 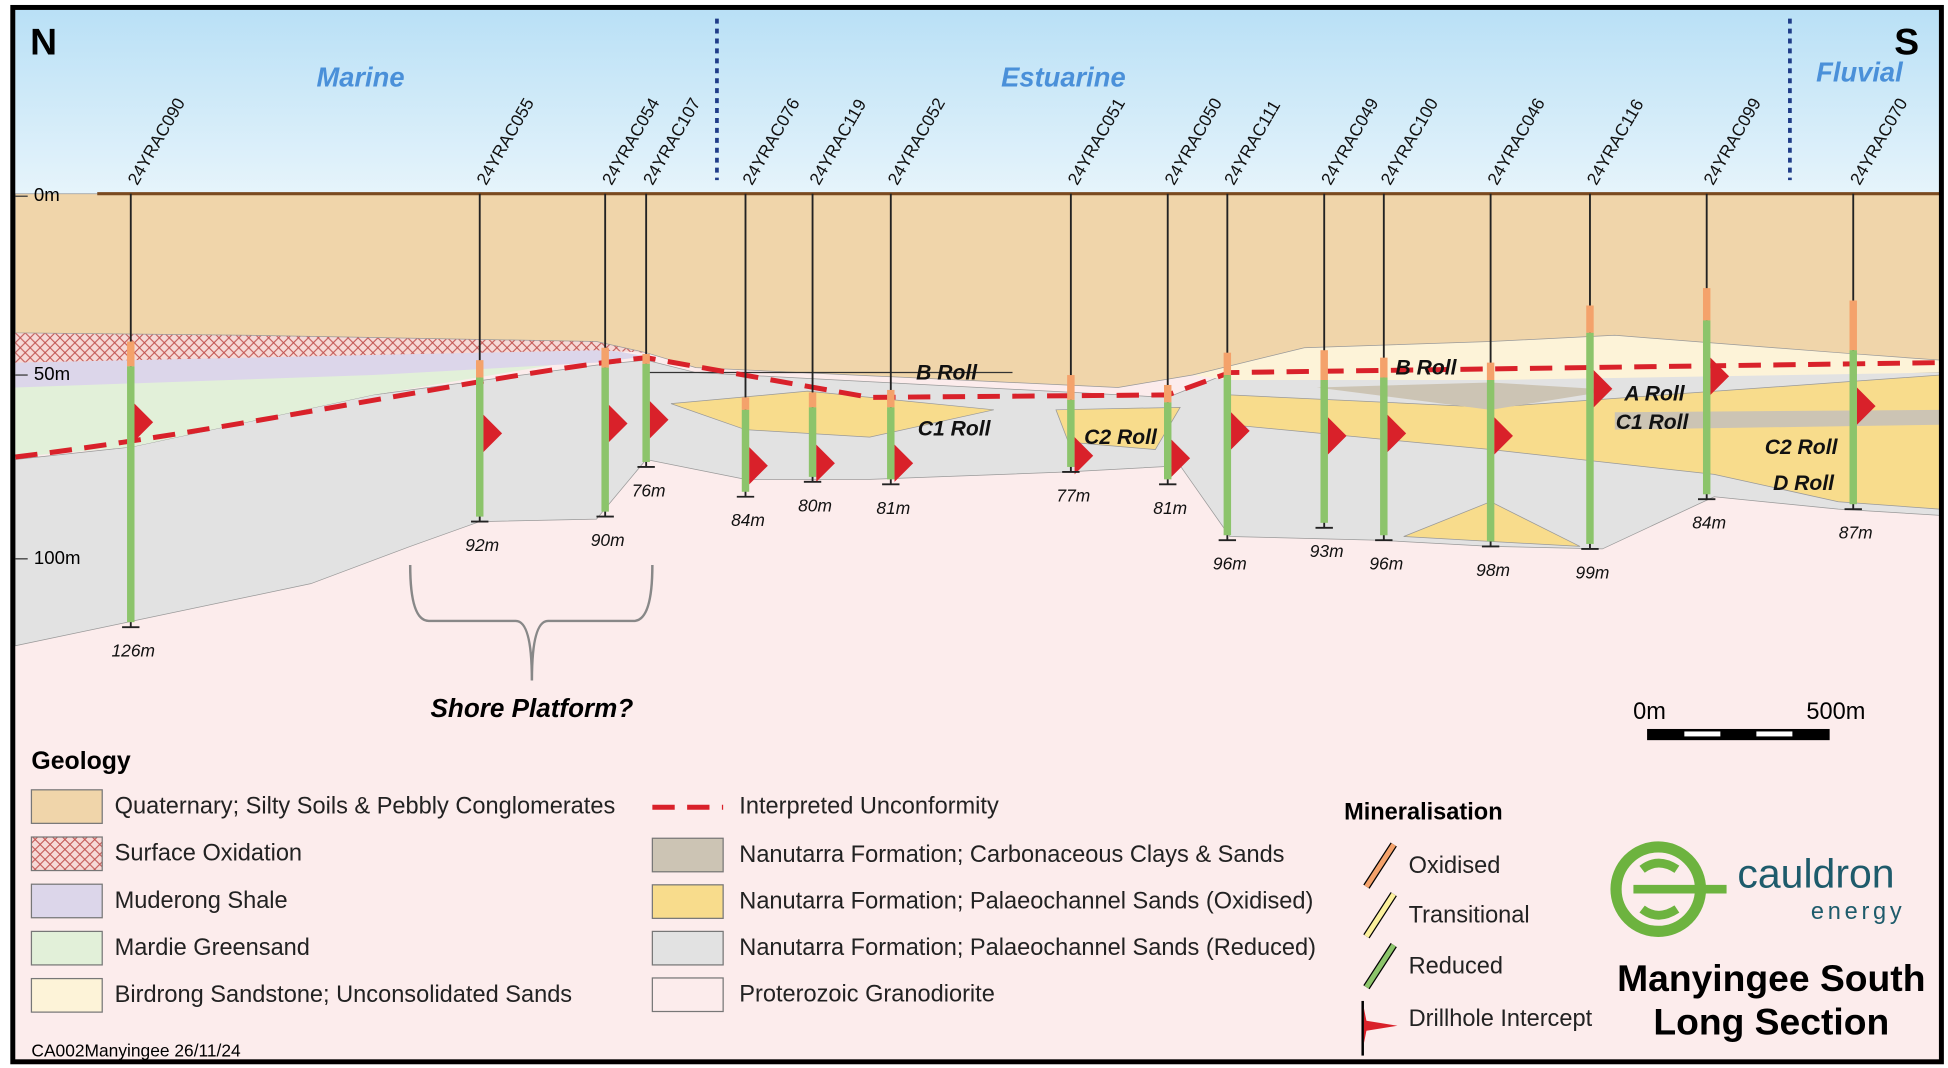 I want to click on roll-label: A Roll, so click(x=1654, y=393).